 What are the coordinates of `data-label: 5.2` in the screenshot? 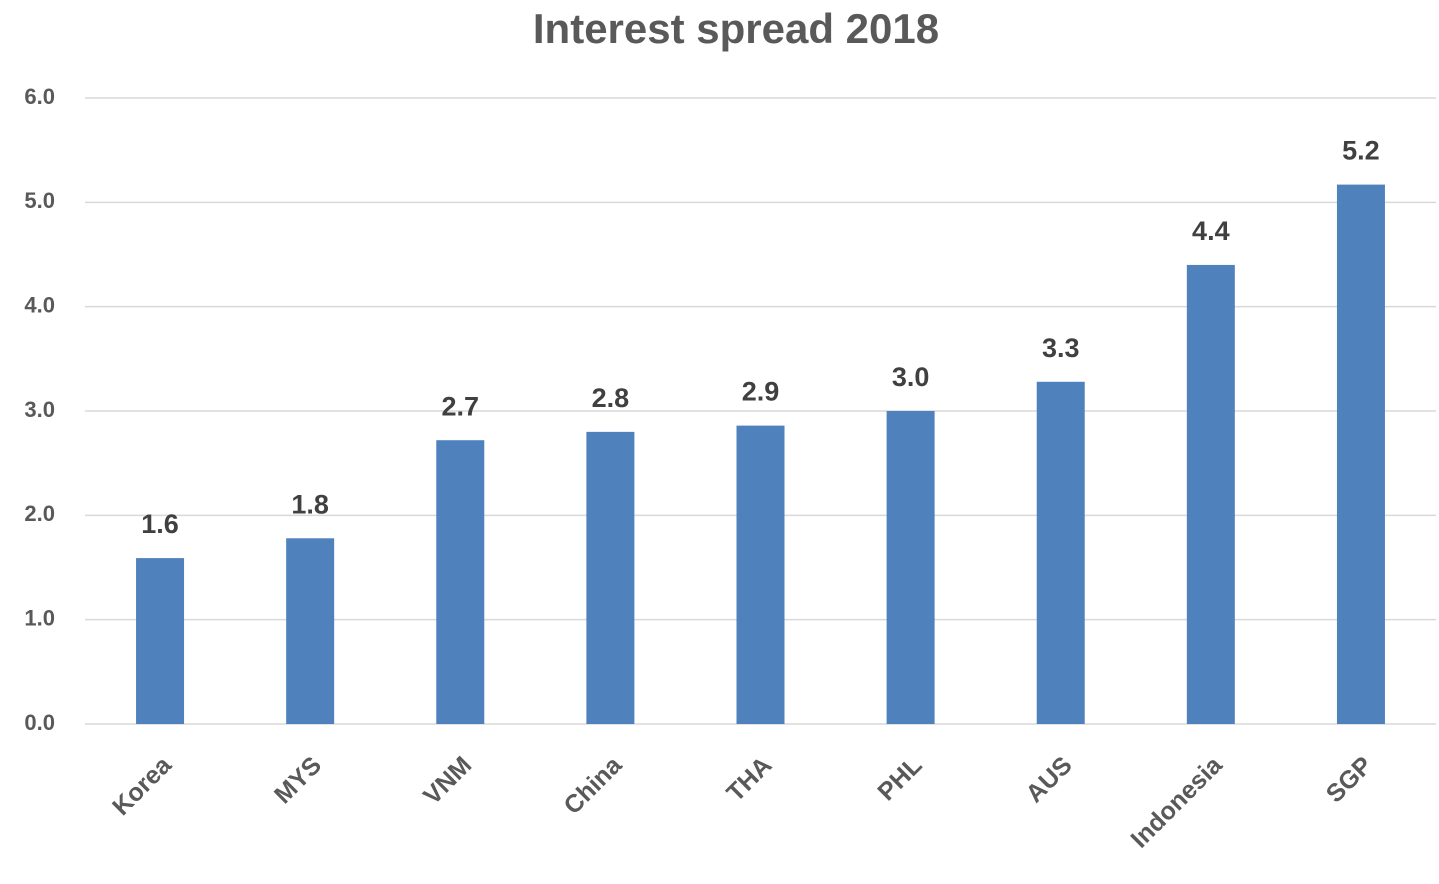 It's located at (1361, 151).